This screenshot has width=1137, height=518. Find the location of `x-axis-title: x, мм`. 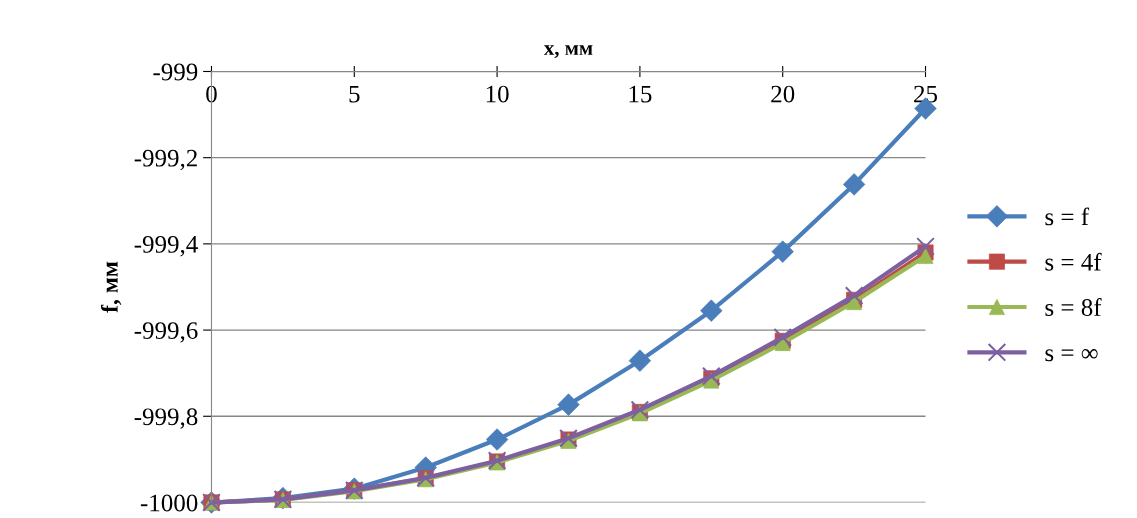

x-axis-title: x, мм is located at coordinates (568, 52).